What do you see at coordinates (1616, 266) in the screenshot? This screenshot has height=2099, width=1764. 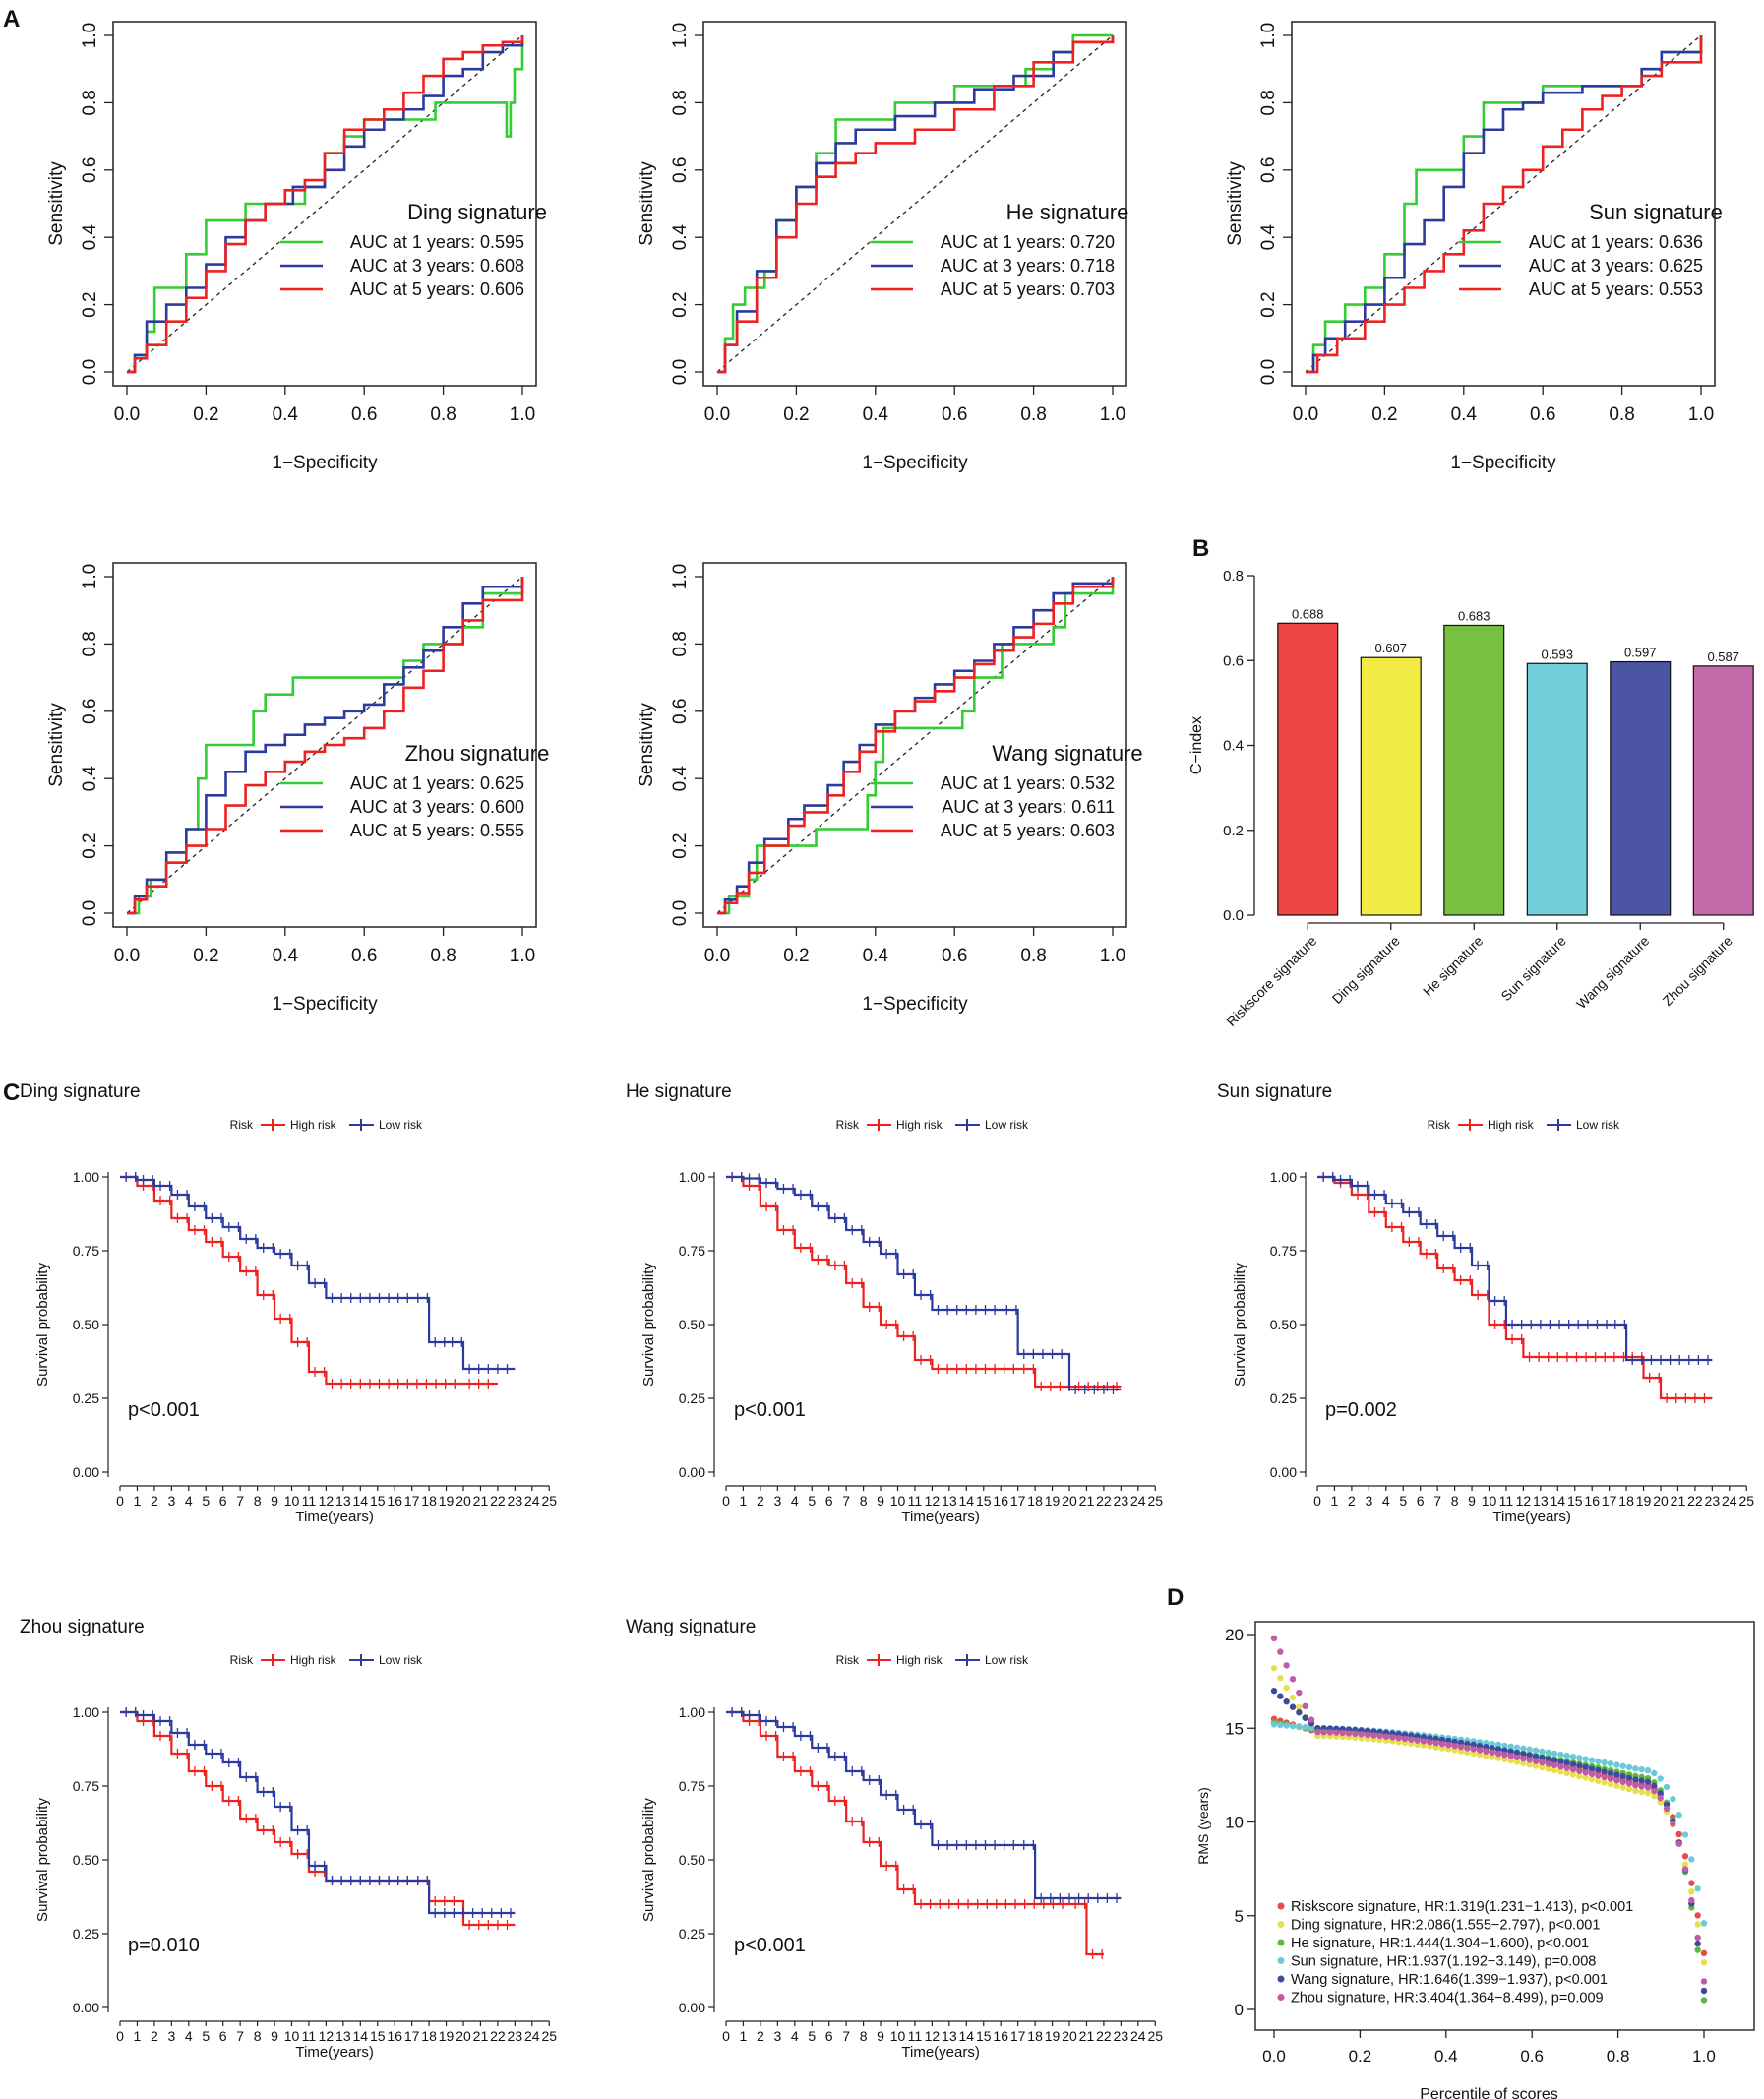 I see `legend-entry: AUC at 3 years: 0.625` at bounding box center [1616, 266].